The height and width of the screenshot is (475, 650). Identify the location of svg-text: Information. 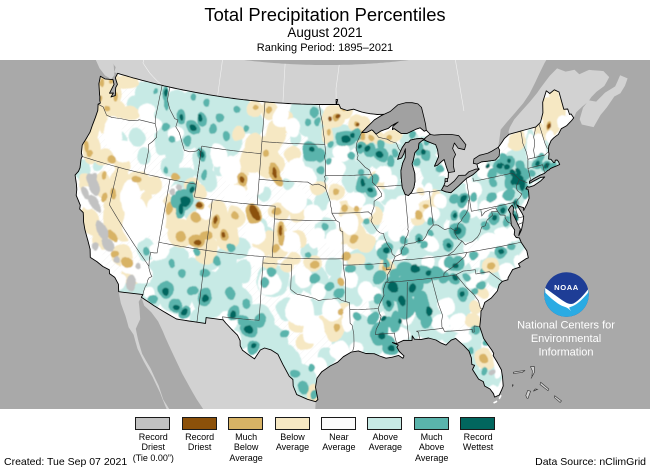
(565, 353).